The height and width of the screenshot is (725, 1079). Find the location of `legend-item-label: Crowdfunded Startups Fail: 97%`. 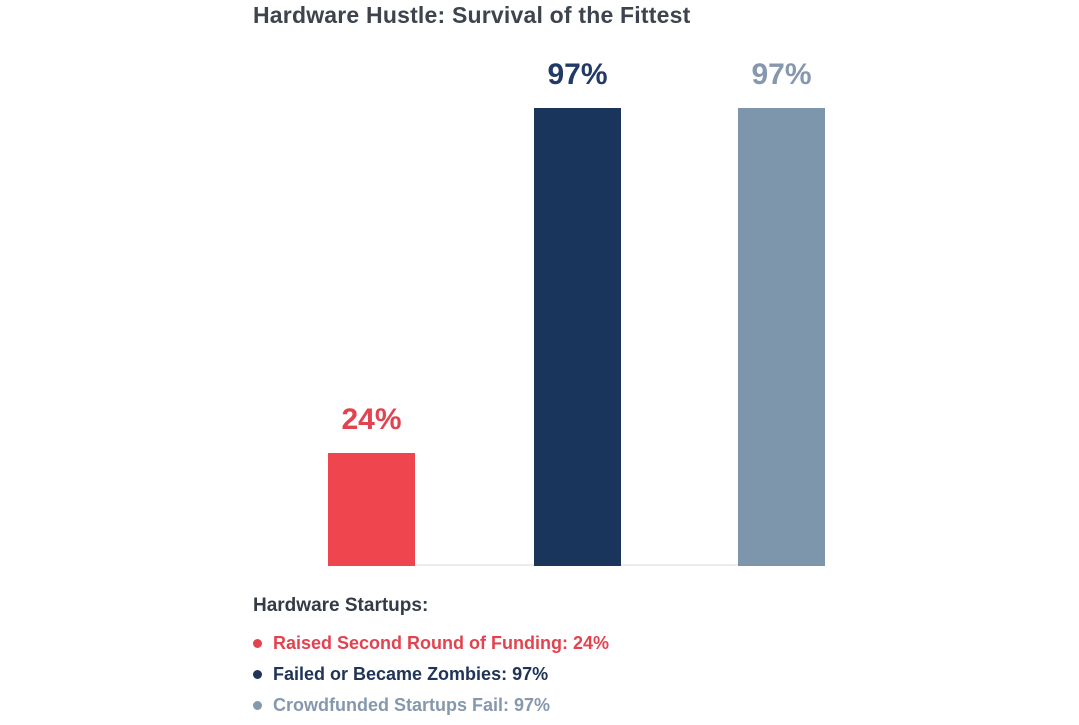

legend-item-label: Crowdfunded Startups Fail: 97% is located at coordinates (412, 705).